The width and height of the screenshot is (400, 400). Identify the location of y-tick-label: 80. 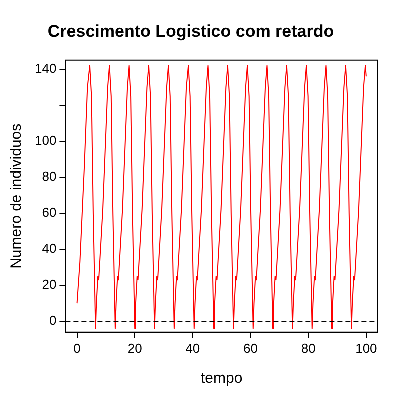
(49, 176).